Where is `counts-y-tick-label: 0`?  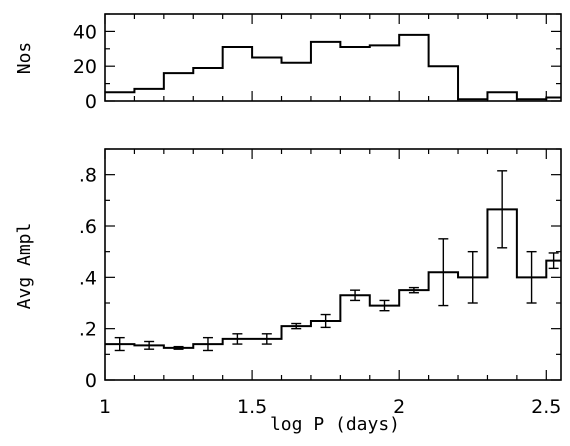 counts-y-tick-label: 0 is located at coordinates (91, 102).